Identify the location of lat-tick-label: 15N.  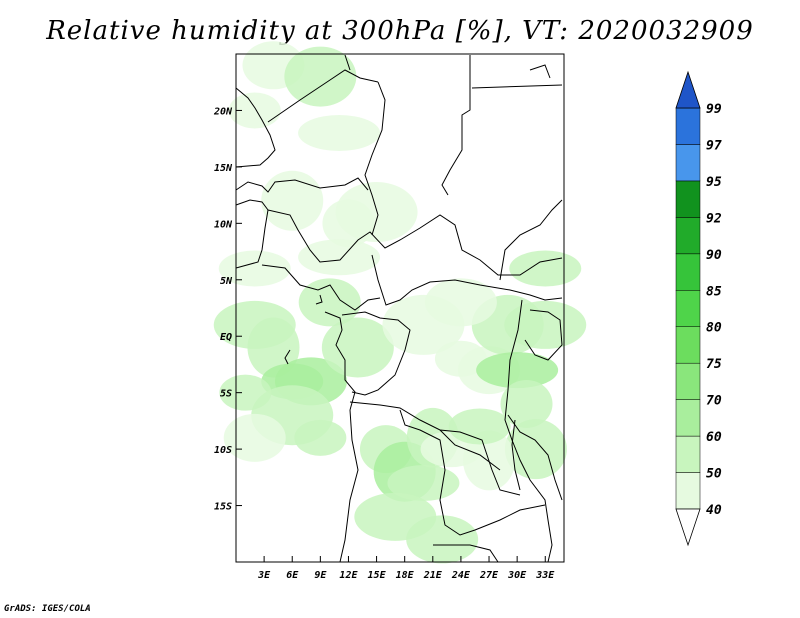
(223, 168).